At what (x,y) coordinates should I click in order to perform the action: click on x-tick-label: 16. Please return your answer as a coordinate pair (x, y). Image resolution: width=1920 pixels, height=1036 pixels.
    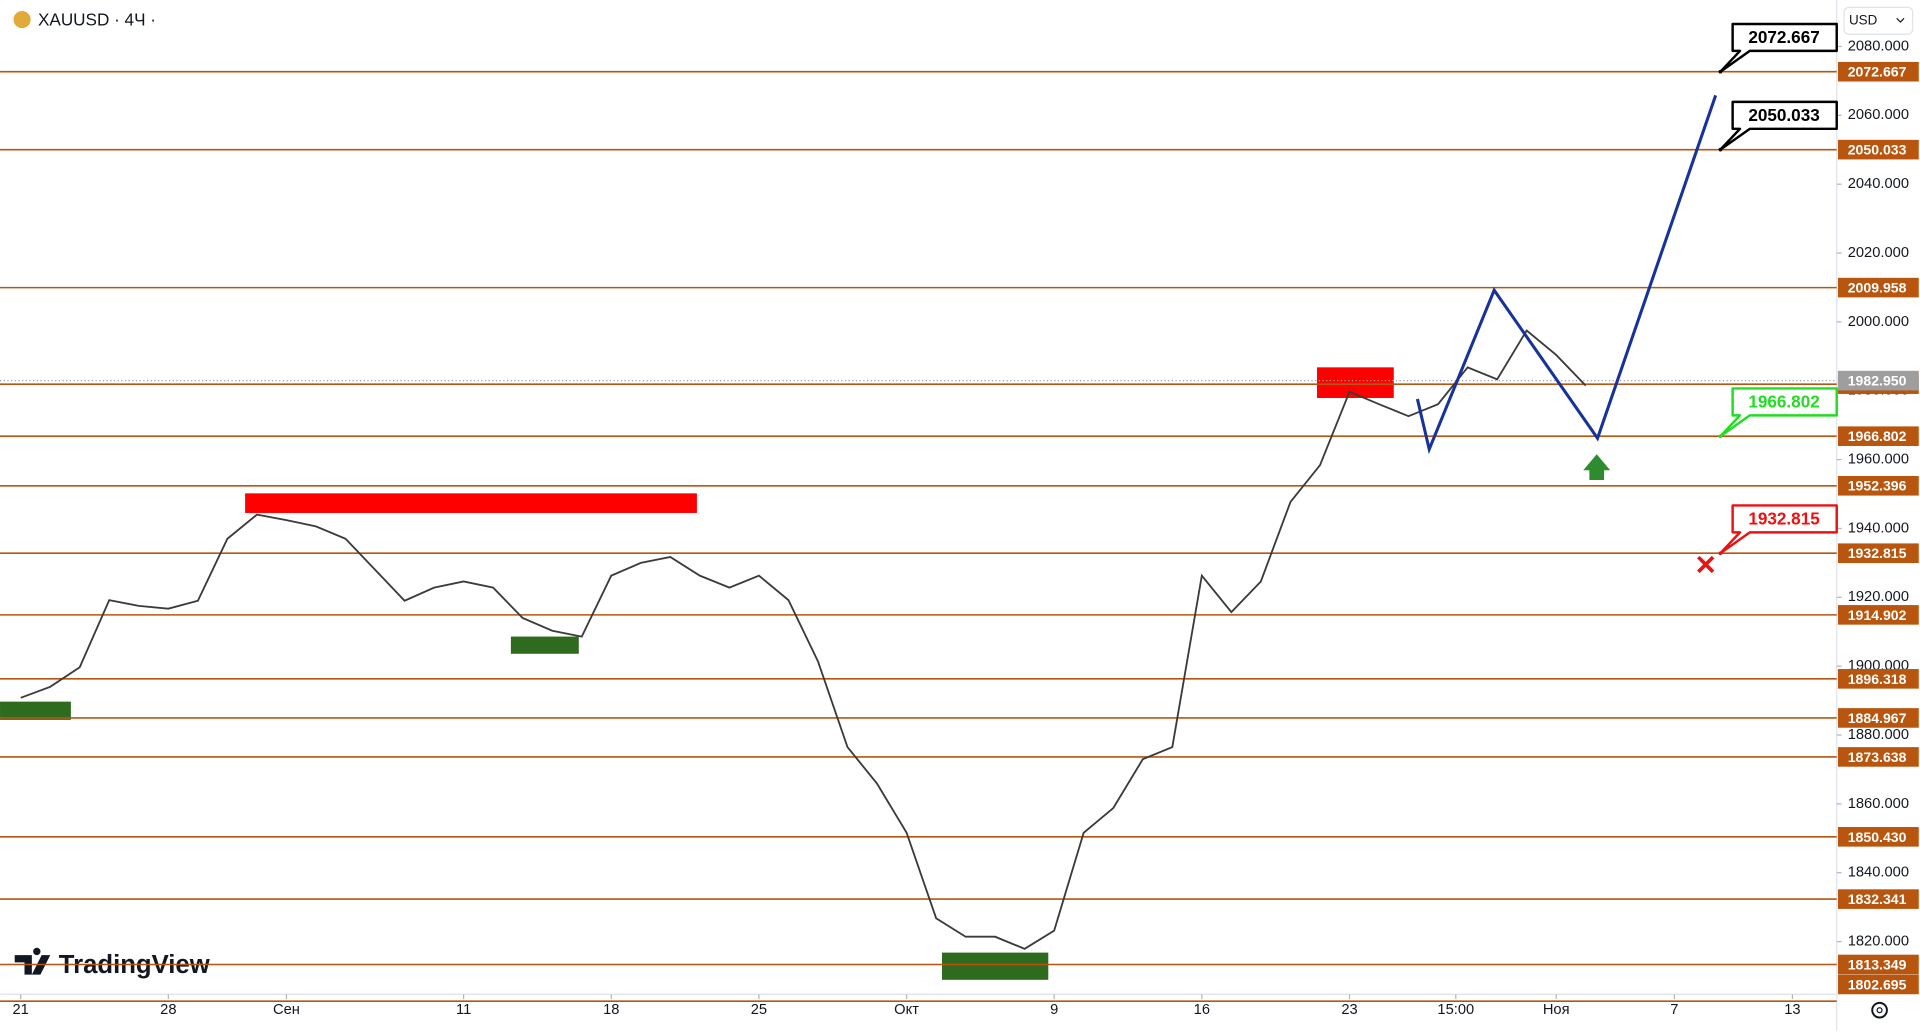
    Looking at the image, I should click on (1202, 1010).